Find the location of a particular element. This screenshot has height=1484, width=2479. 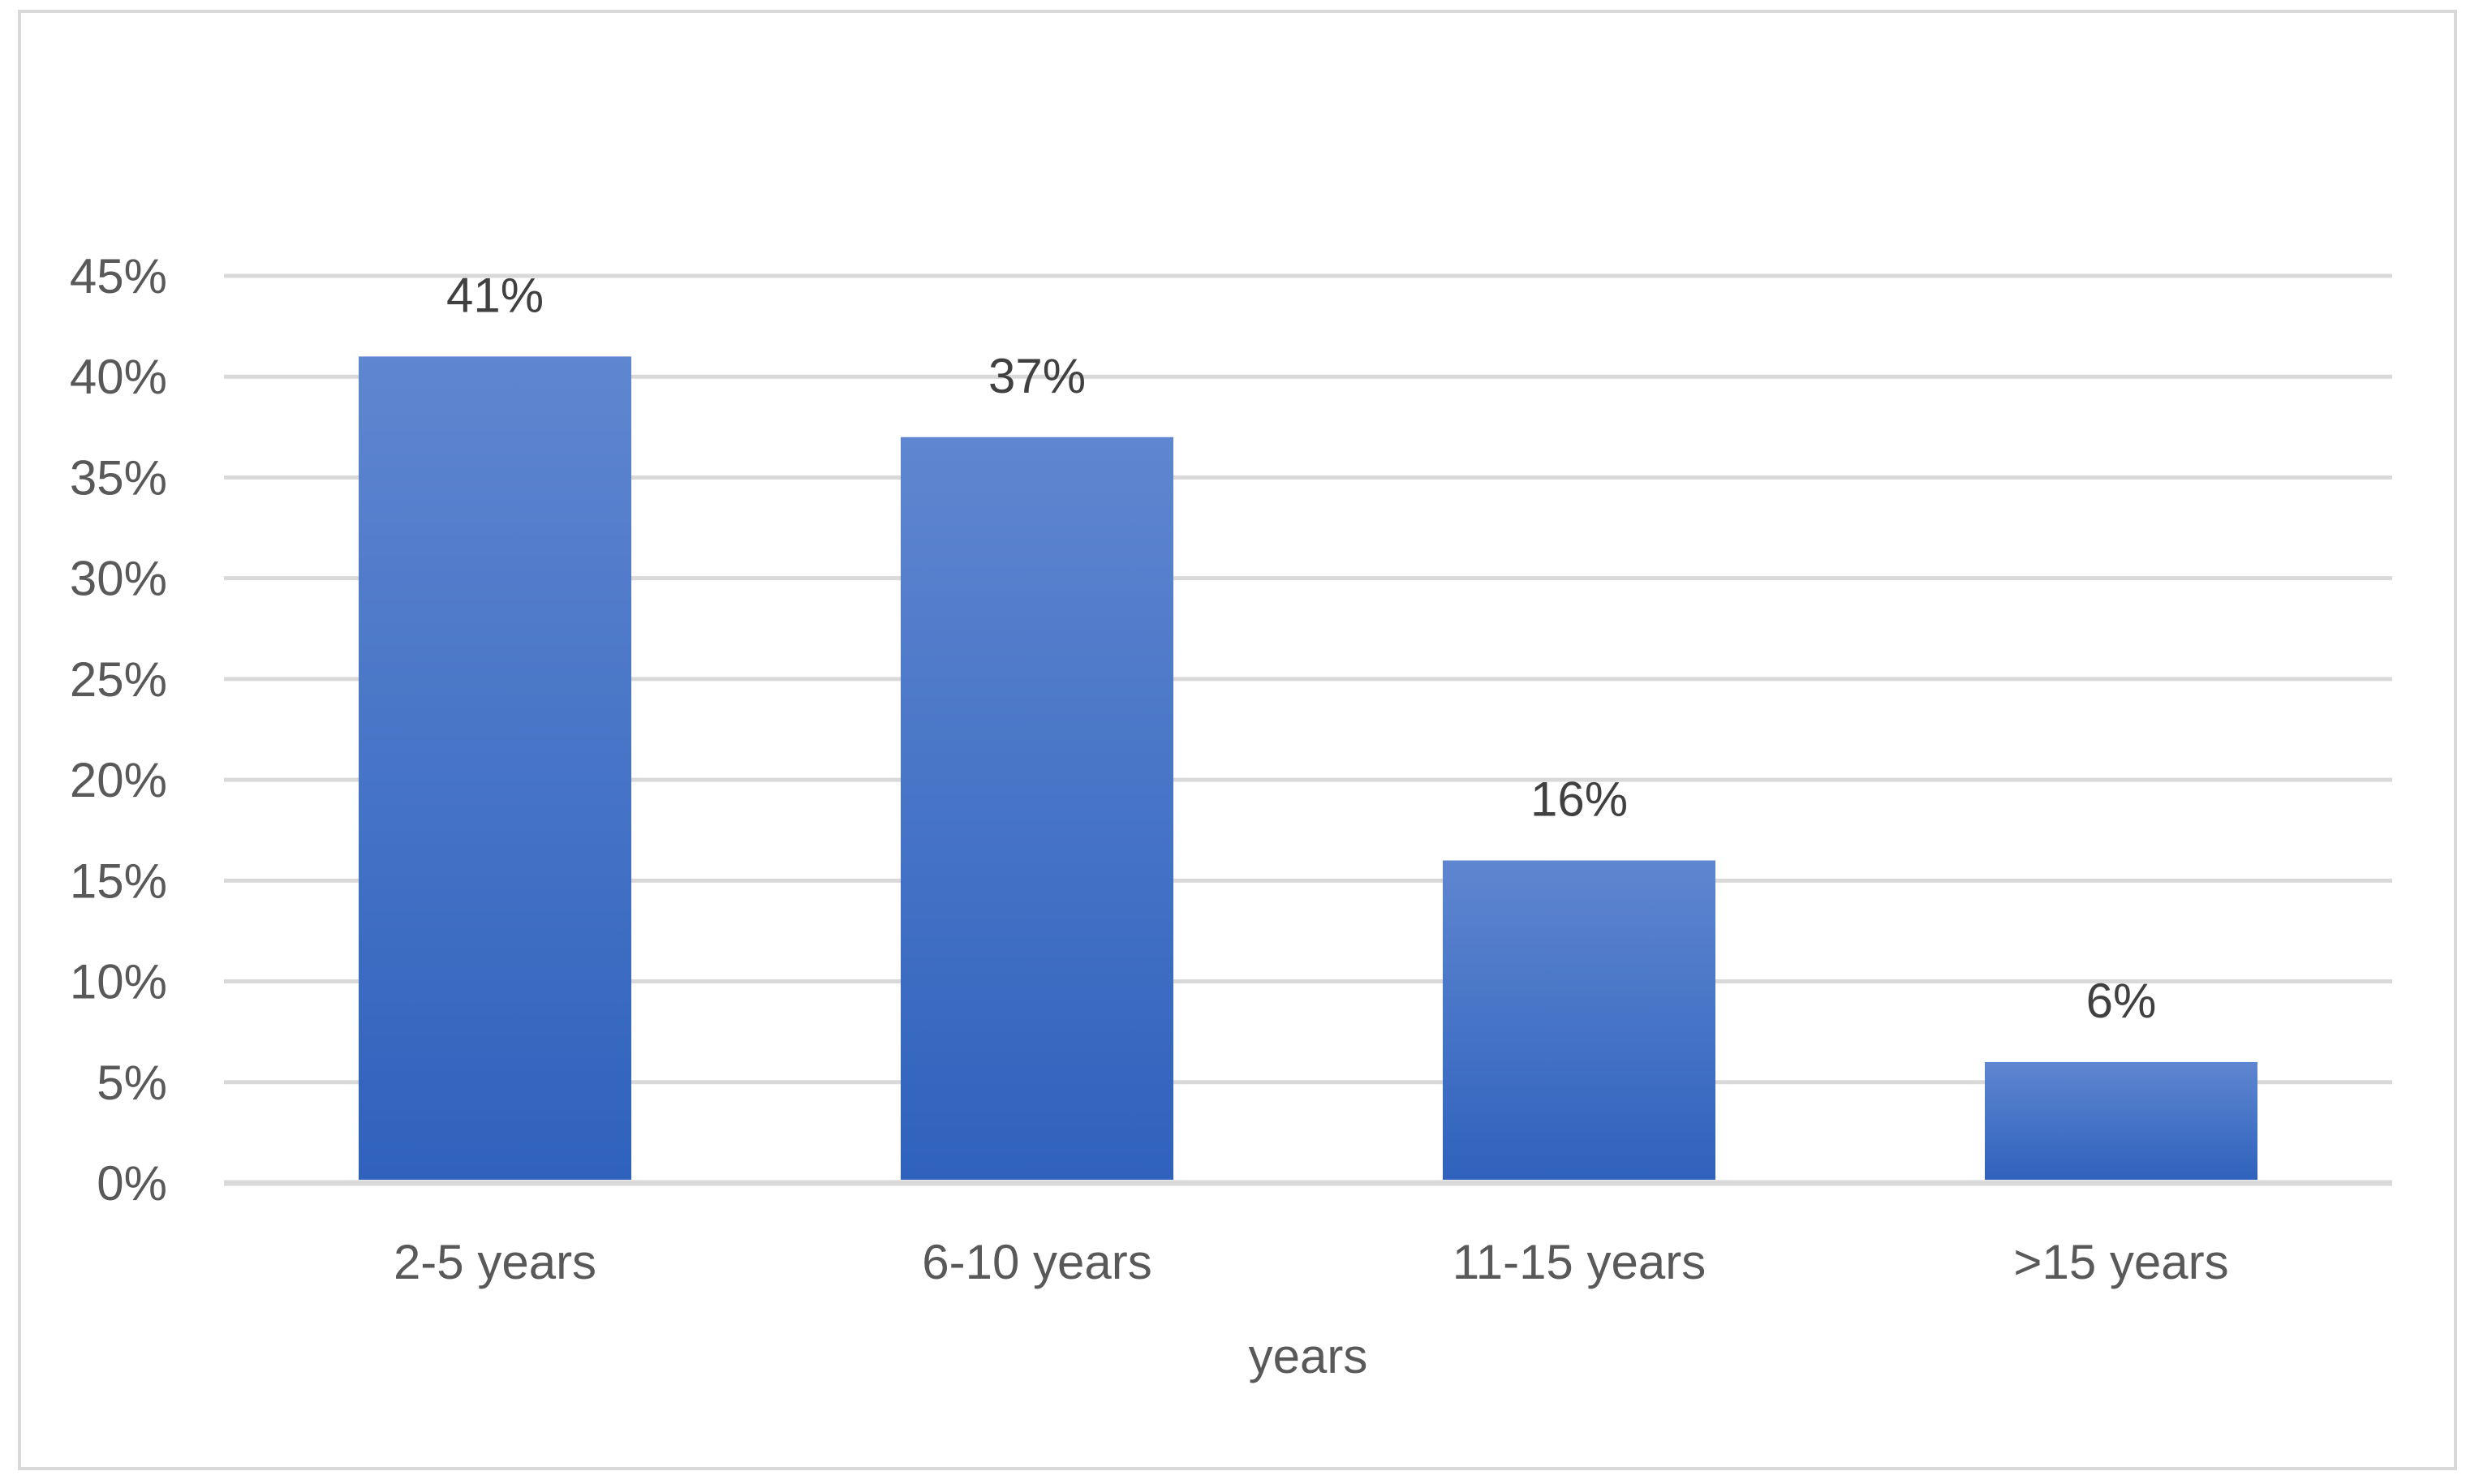

y-tick-label: 5% is located at coordinates (132, 1083).